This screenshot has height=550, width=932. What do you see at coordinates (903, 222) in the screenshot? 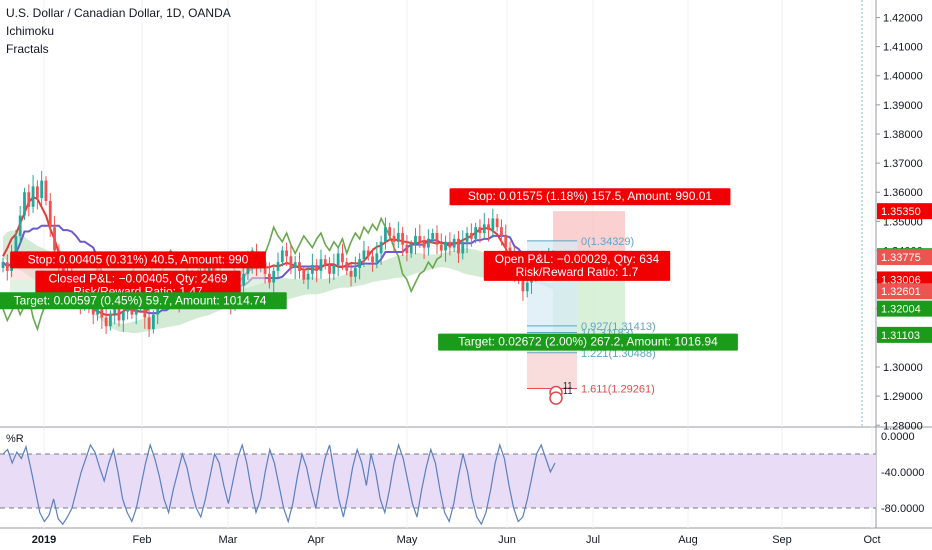
I see `price-tick-label: 1.35000` at bounding box center [903, 222].